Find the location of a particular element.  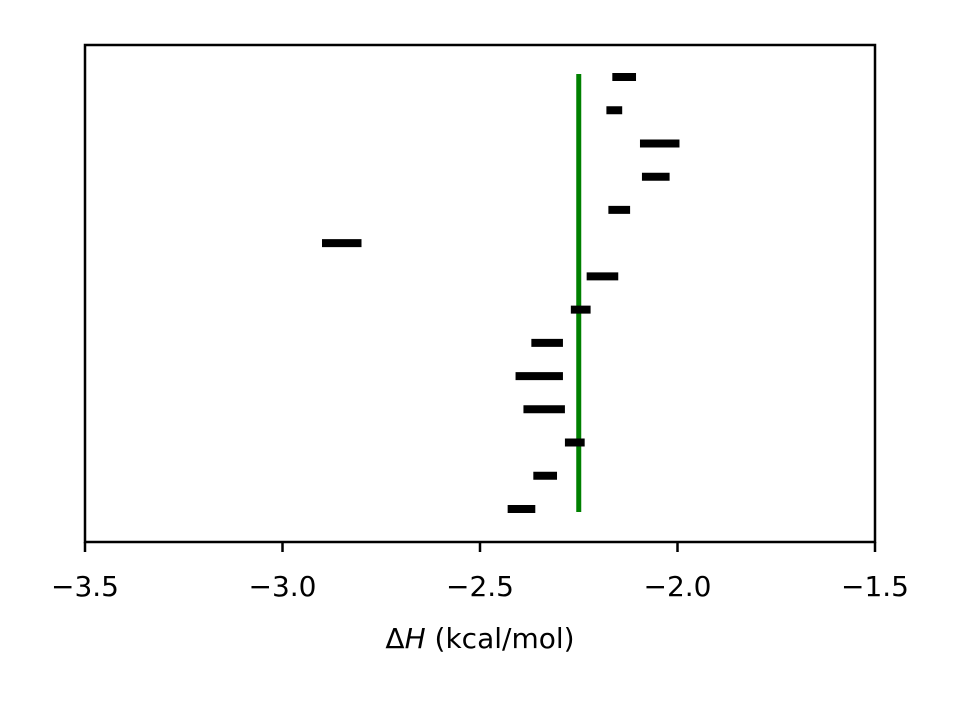

x-tick-label: −3.0 is located at coordinates (283, 586).